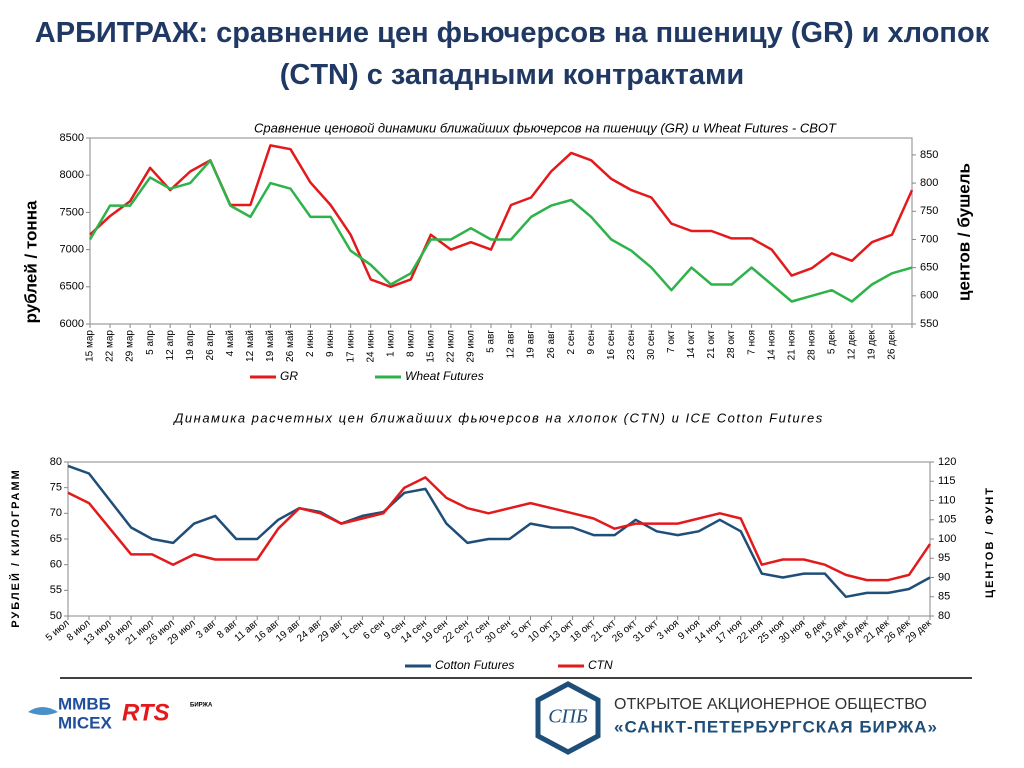 This screenshot has height=768, width=1024. Describe the element at coordinates (929, 183) in the screenshot. I see `y2-tick-label: 800` at that location.